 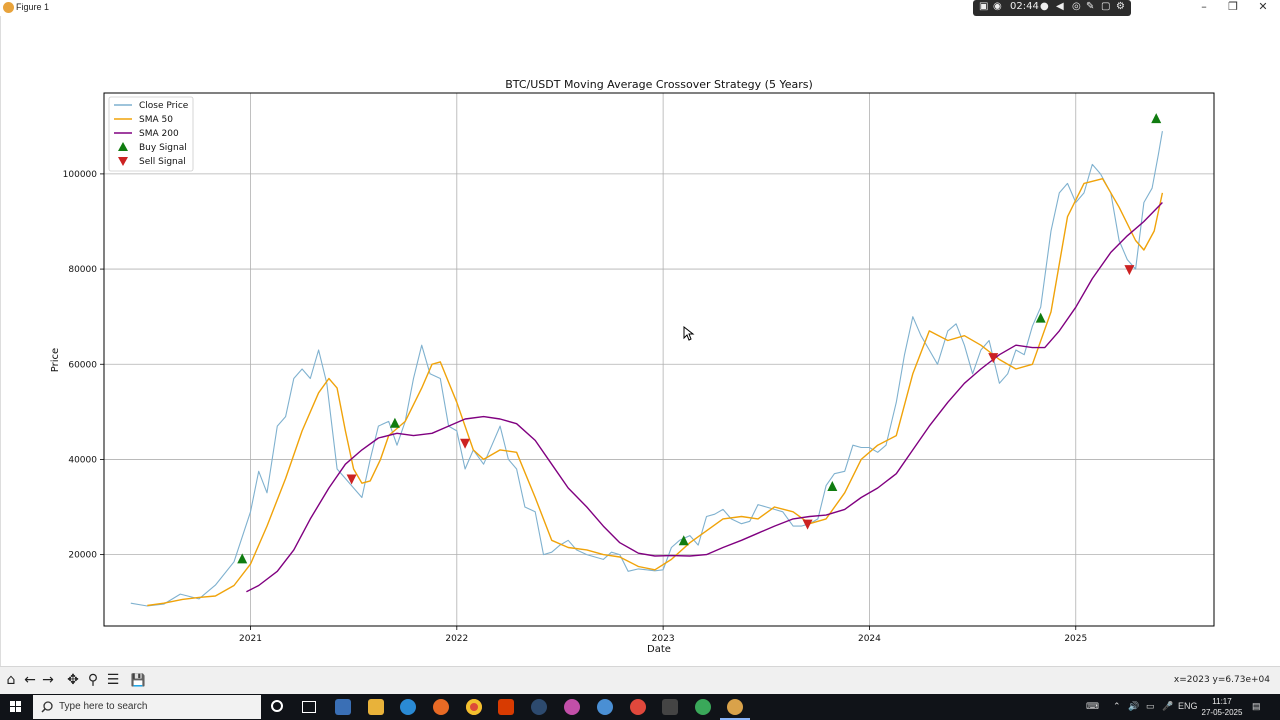 I want to click on x-tick-label: 2025, so click(x=1075, y=639).